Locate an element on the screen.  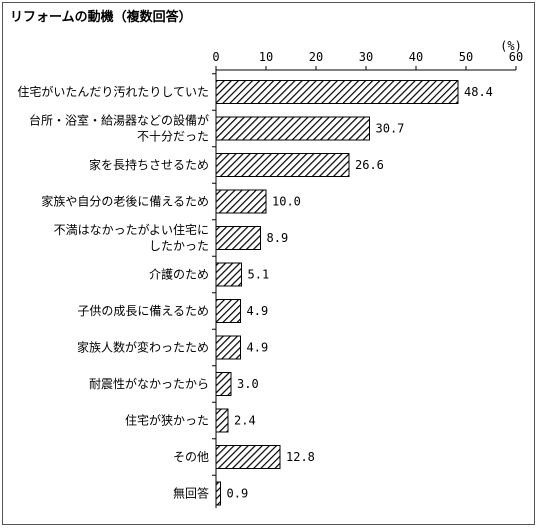
category-label-line: 介護のため is located at coordinates (179, 274).